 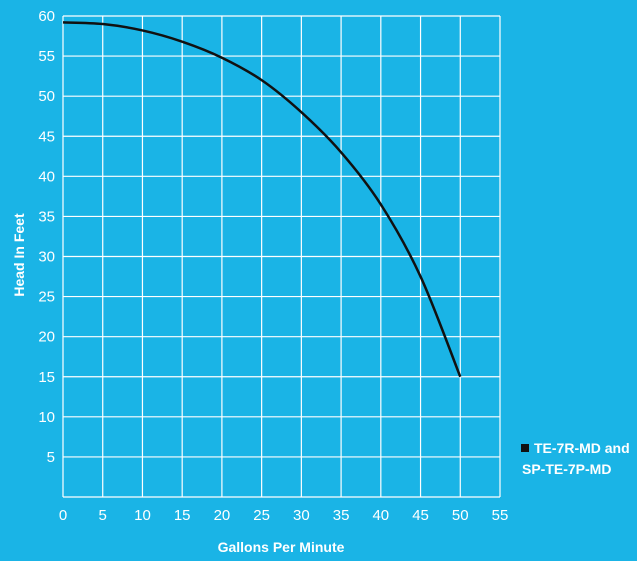 I want to click on y-tick-label: 15, so click(x=46, y=377).